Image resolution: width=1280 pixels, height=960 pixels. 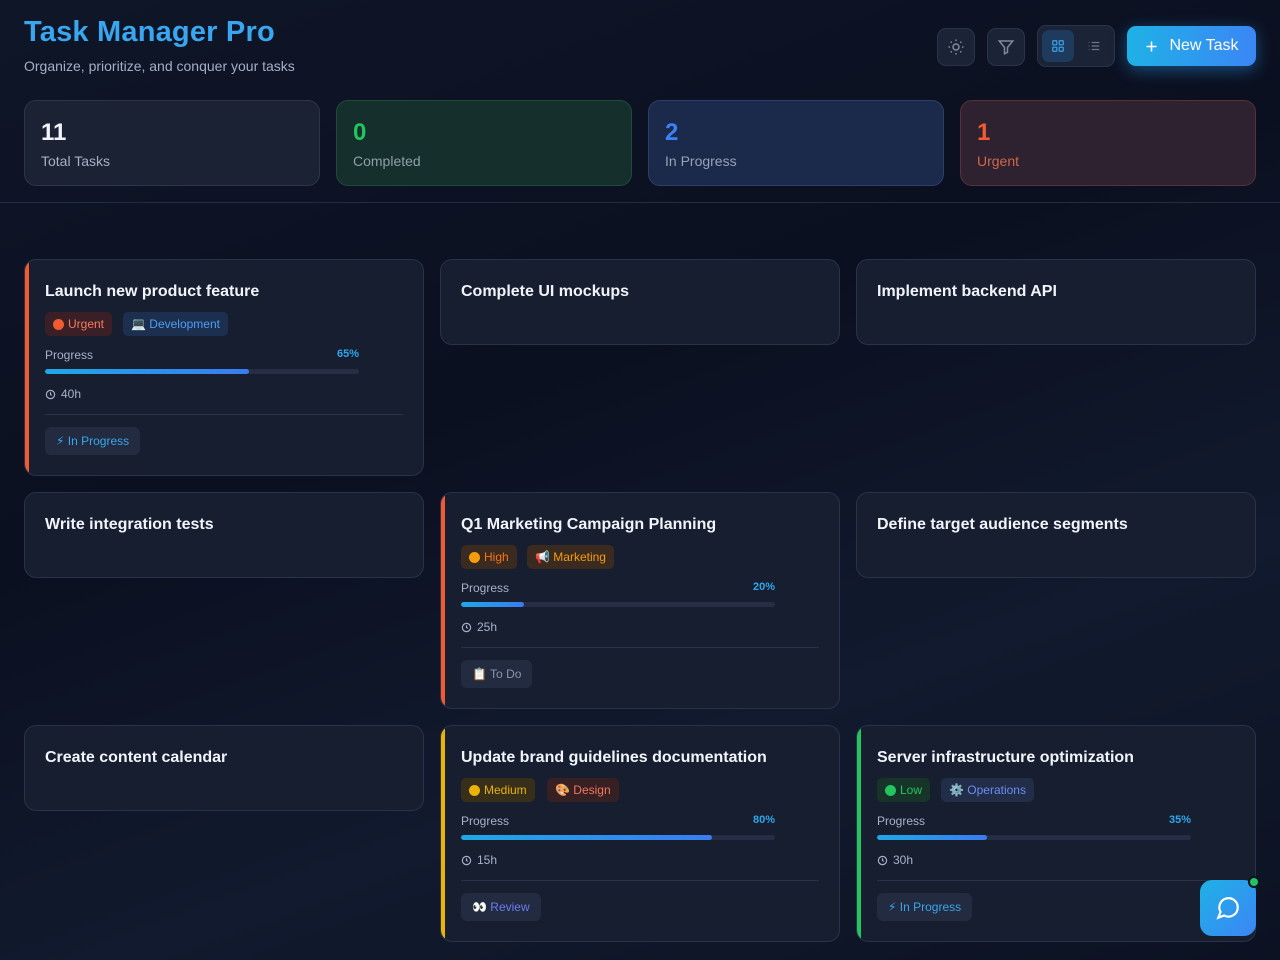 What do you see at coordinates (640, 302) in the screenshot?
I see `task-card: Complete UI mockups` at bounding box center [640, 302].